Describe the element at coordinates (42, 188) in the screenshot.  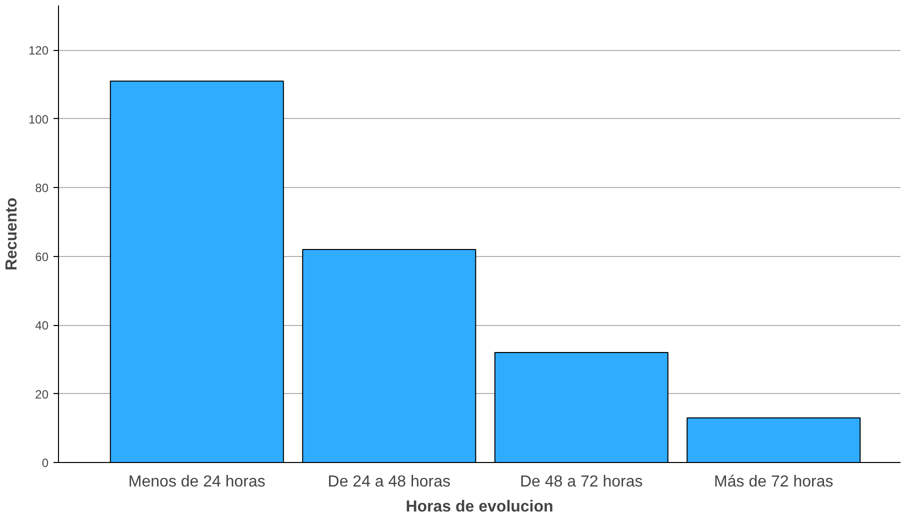
I see `y-tick-label: 80` at that location.